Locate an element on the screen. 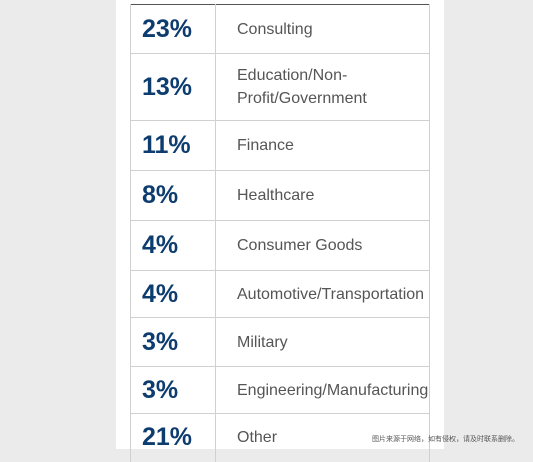  table-row: 4% Consumer Goods is located at coordinates (280, 245).